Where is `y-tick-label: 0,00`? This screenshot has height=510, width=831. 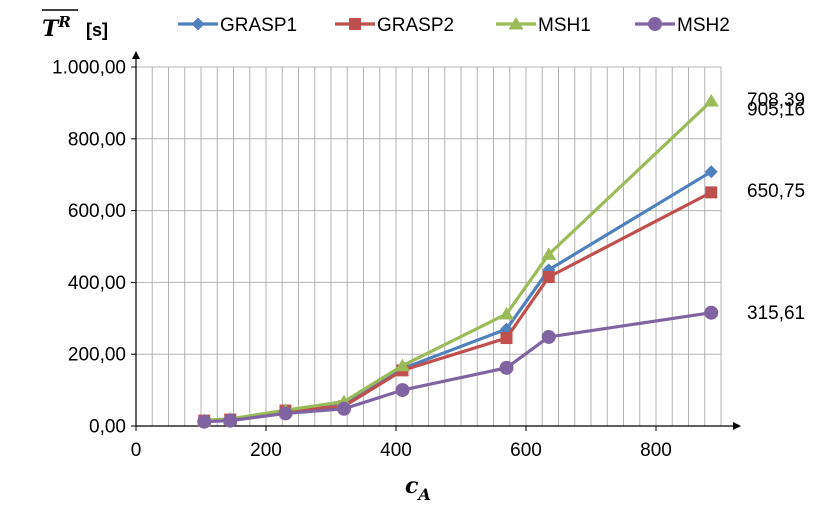
y-tick-label: 0,00 is located at coordinates (107, 427).